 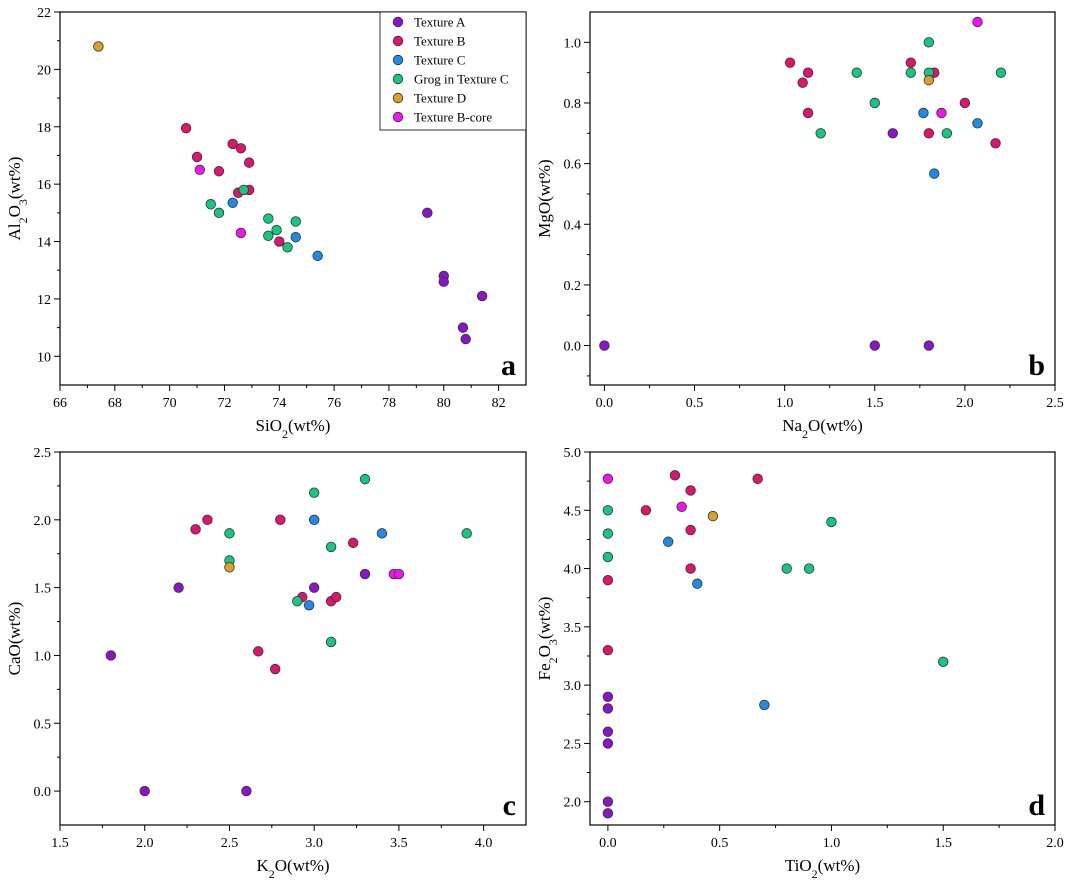 What do you see at coordinates (573, 286) in the screenshot?
I see `y-tick-label: 0.2` at bounding box center [573, 286].